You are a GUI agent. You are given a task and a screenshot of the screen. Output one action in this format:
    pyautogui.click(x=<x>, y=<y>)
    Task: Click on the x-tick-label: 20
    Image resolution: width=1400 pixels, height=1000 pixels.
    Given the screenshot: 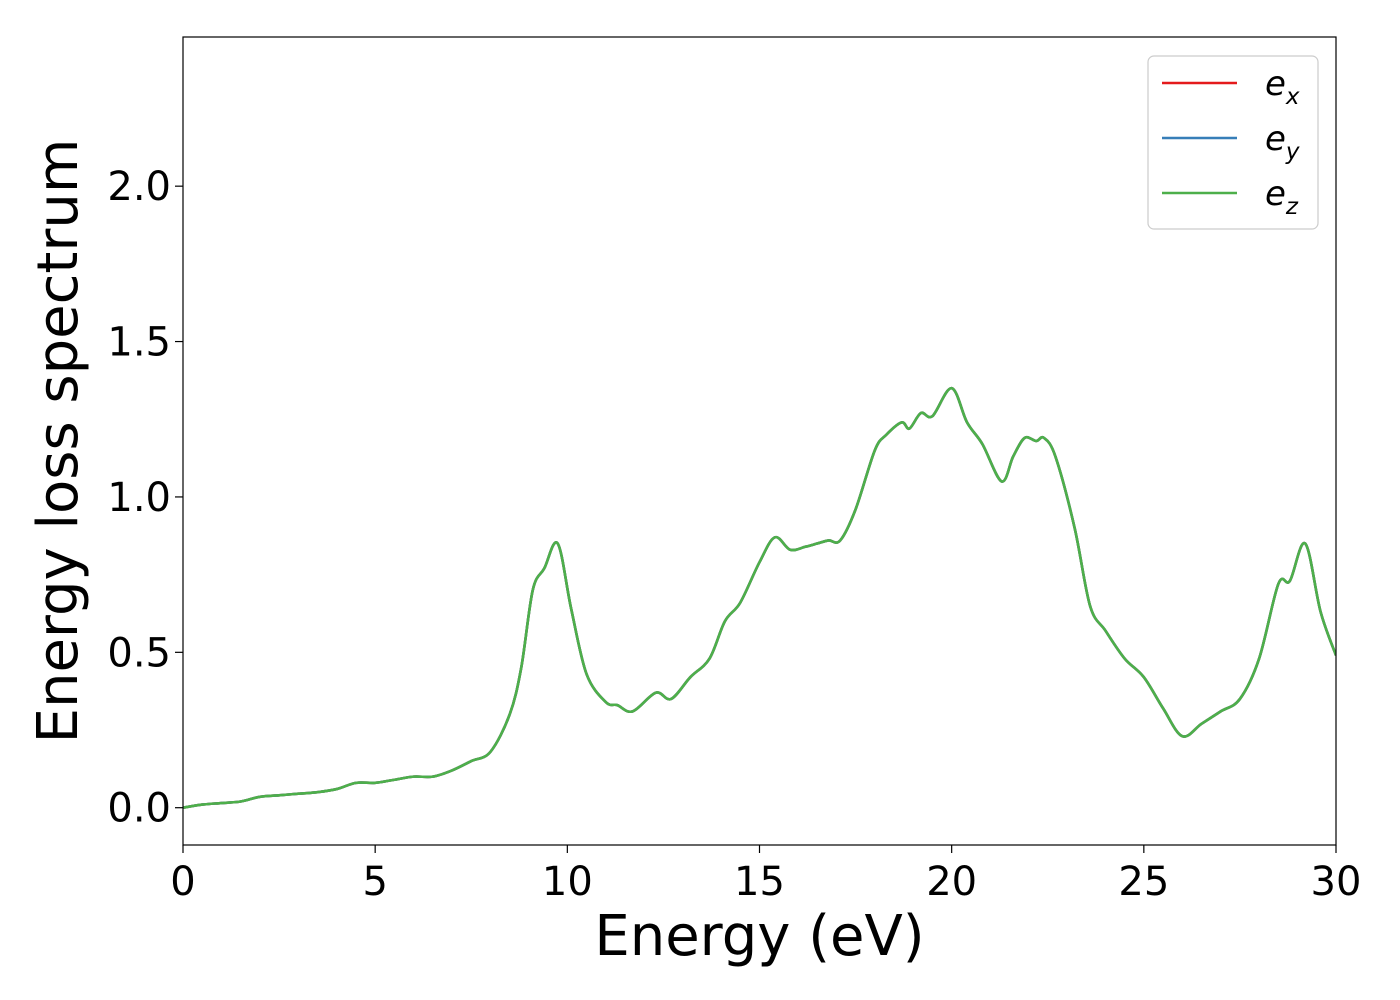 What is the action you would take?
    pyautogui.click(x=951, y=882)
    